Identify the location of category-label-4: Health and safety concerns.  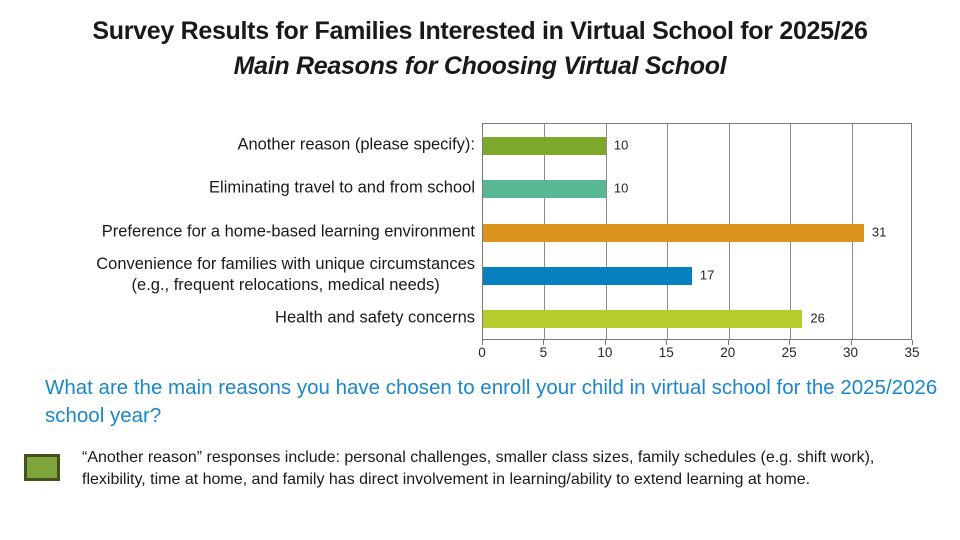
(375, 317).